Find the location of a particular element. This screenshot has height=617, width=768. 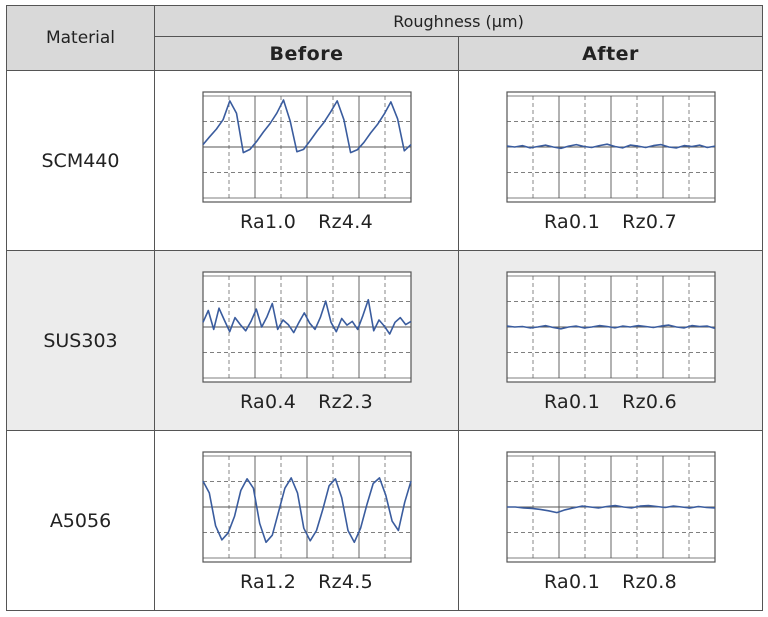

ra-value: Ra1.2 is located at coordinates (268, 582).